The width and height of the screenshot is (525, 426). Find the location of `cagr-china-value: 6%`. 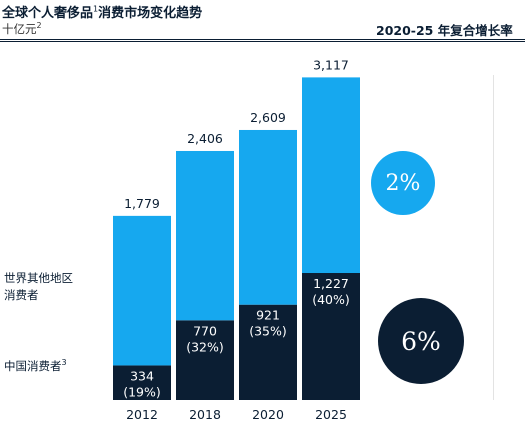

cagr-china-value: 6% is located at coordinates (421, 341).